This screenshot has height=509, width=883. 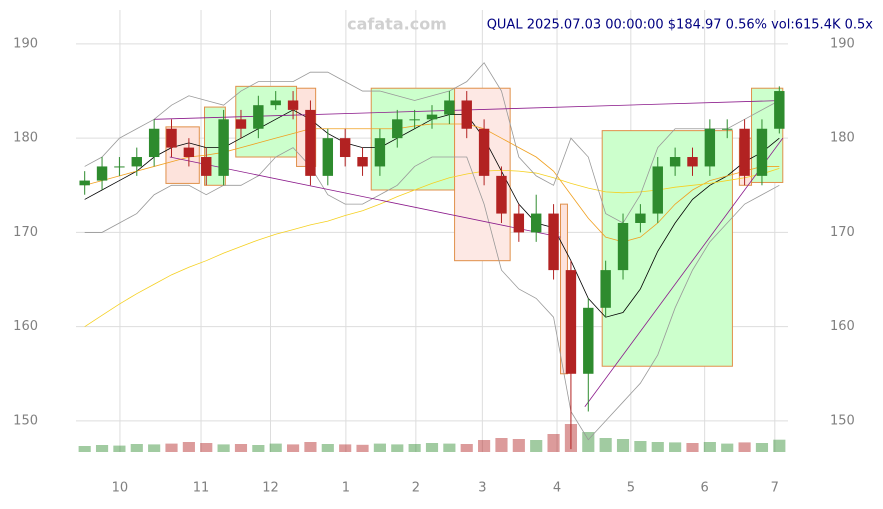 I want to click on x-tick-label: 11, so click(x=201, y=488).